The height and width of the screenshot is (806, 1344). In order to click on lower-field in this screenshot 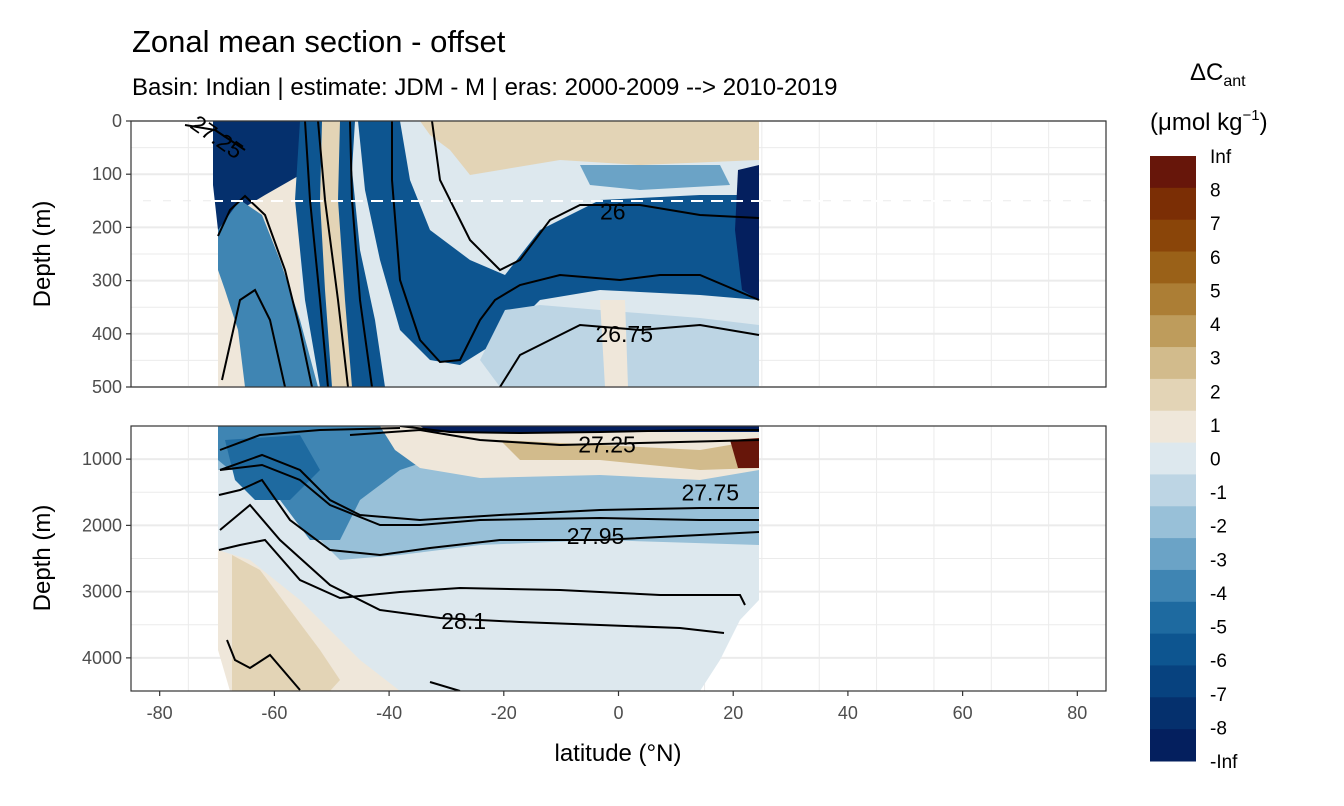, I will do `click(489, 558)`.